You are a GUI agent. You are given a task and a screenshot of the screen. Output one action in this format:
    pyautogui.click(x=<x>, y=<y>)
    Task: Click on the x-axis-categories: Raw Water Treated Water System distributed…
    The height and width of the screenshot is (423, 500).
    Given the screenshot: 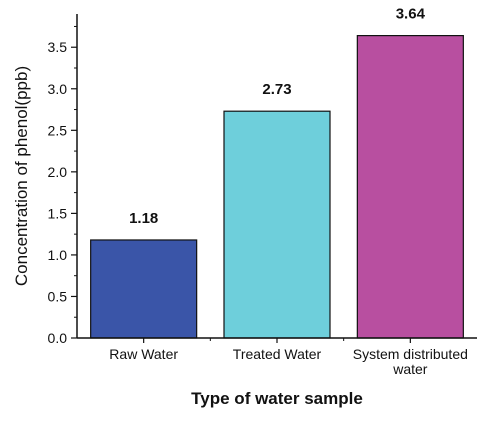 What is the action you would take?
    pyautogui.click(x=288, y=357)
    